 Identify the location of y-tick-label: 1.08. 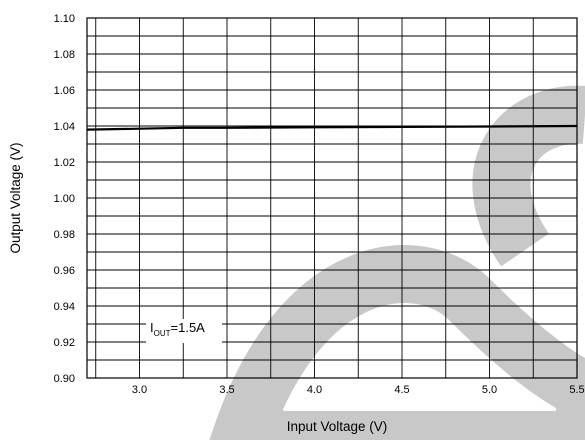
(64, 55).